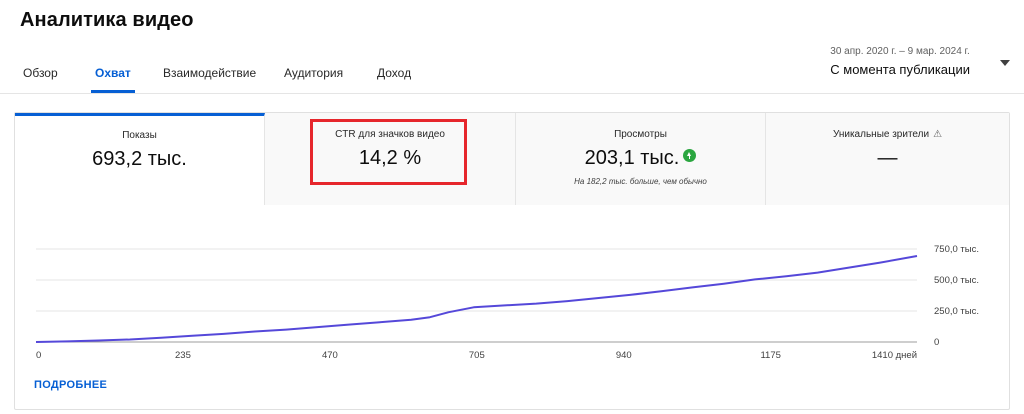 This screenshot has height=414, width=1024. What do you see at coordinates (394, 73) in the screenshot?
I see `tab-revenue: Доход` at bounding box center [394, 73].